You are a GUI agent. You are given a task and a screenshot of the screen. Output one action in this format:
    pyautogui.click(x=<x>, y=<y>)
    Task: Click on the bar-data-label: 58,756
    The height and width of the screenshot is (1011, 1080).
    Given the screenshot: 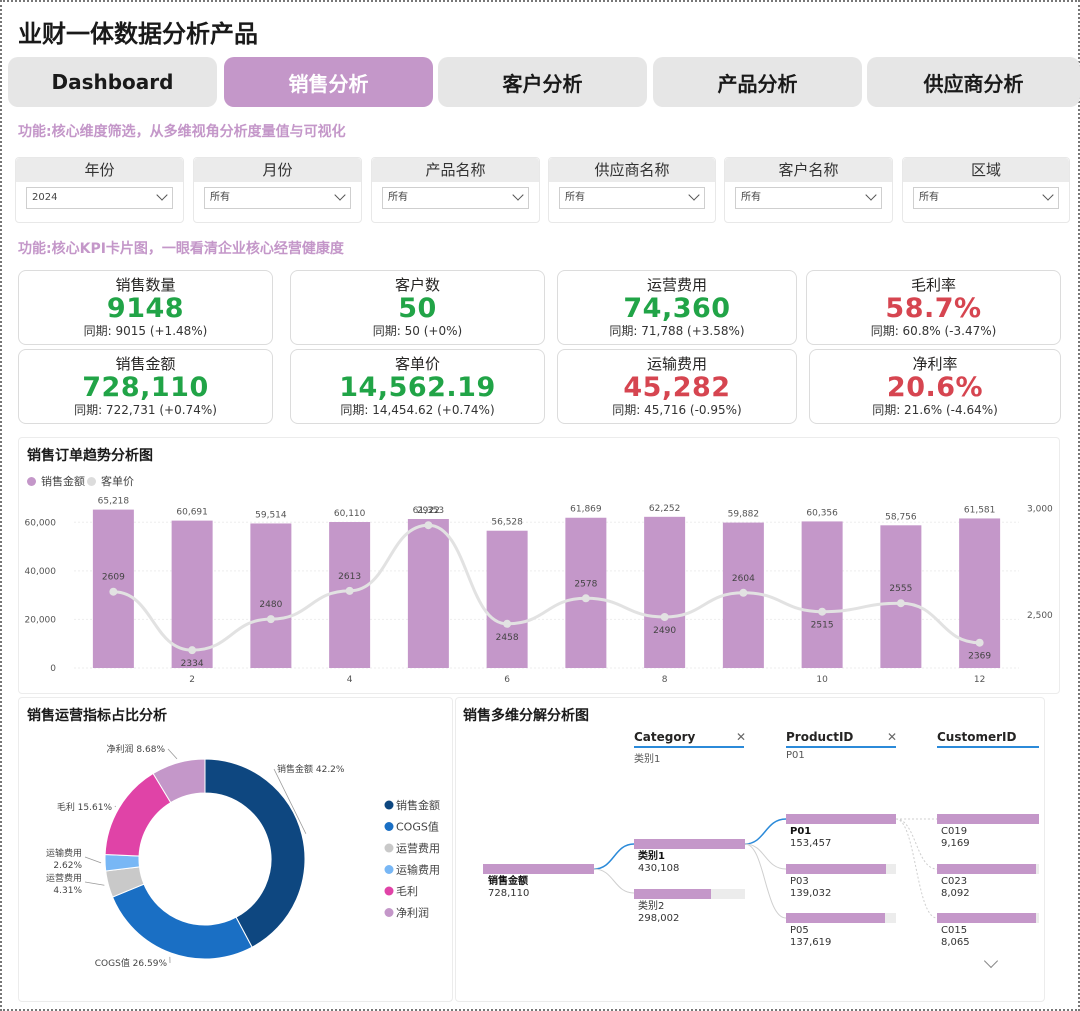 What is the action you would take?
    pyautogui.click(x=901, y=517)
    